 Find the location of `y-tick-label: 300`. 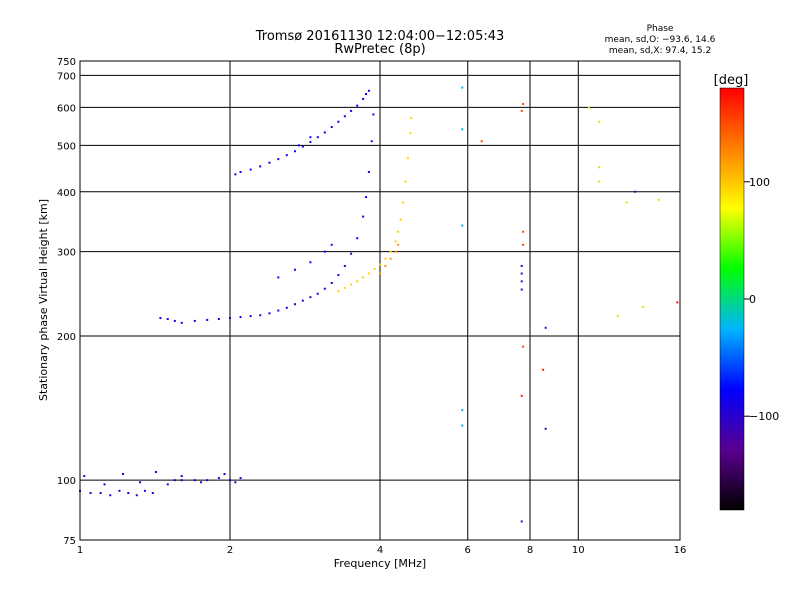

y-tick-label: 300 is located at coordinates (66, 253).